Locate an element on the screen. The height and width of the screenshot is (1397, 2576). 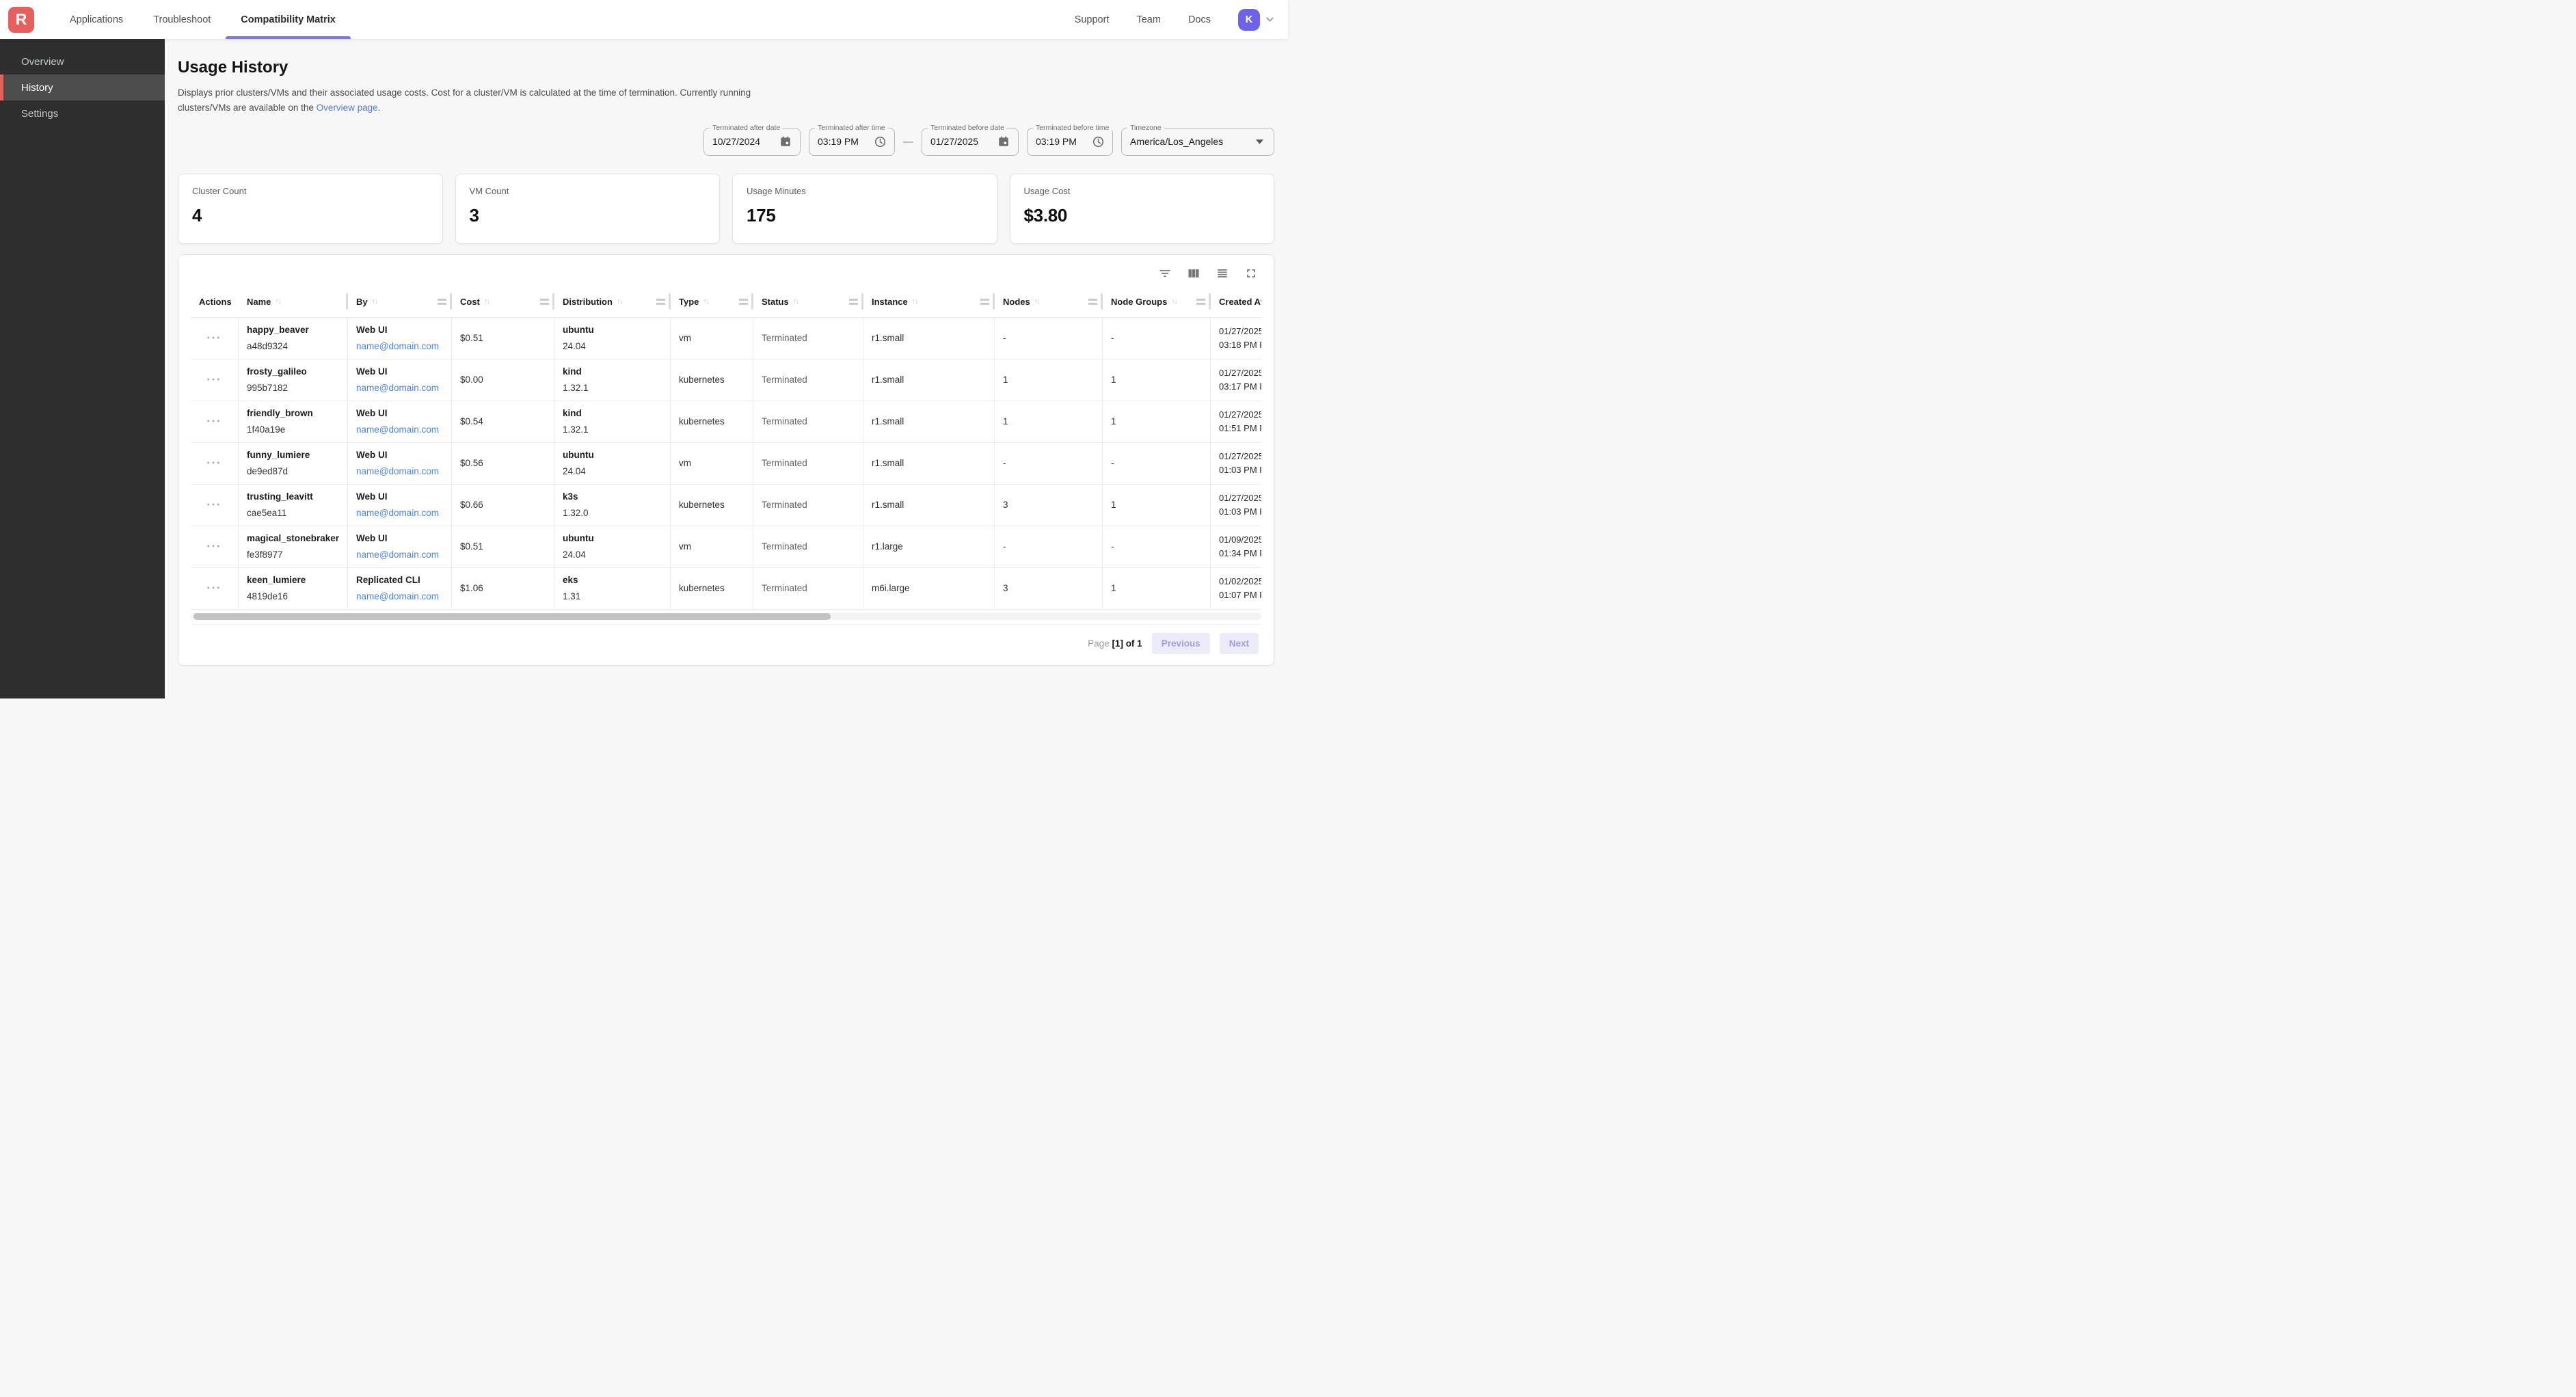
filter-label: Terminated before date is located at coordinates (967, 127).